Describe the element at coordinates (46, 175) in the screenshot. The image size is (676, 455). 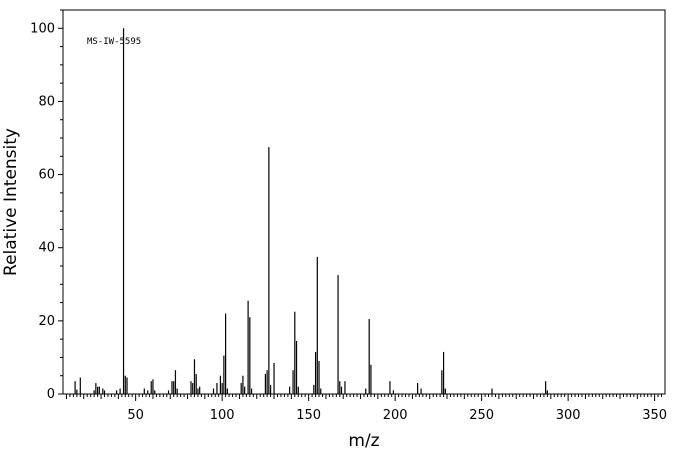
I see `y-tick-label: 60` at that location.